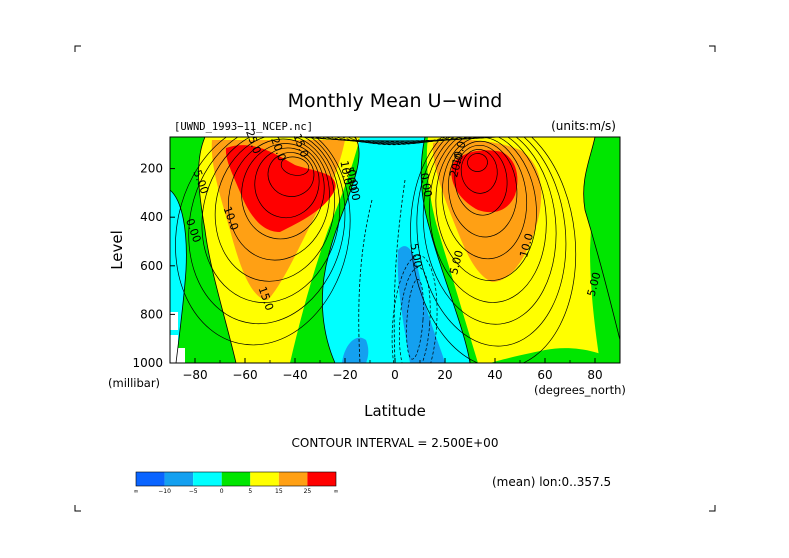 Image resolution: width=789 pixels, height=558 pixels. Describe the element at coordinates (583, 126) in the screenshot. I see `units-label: (units:m/s)` at that location.